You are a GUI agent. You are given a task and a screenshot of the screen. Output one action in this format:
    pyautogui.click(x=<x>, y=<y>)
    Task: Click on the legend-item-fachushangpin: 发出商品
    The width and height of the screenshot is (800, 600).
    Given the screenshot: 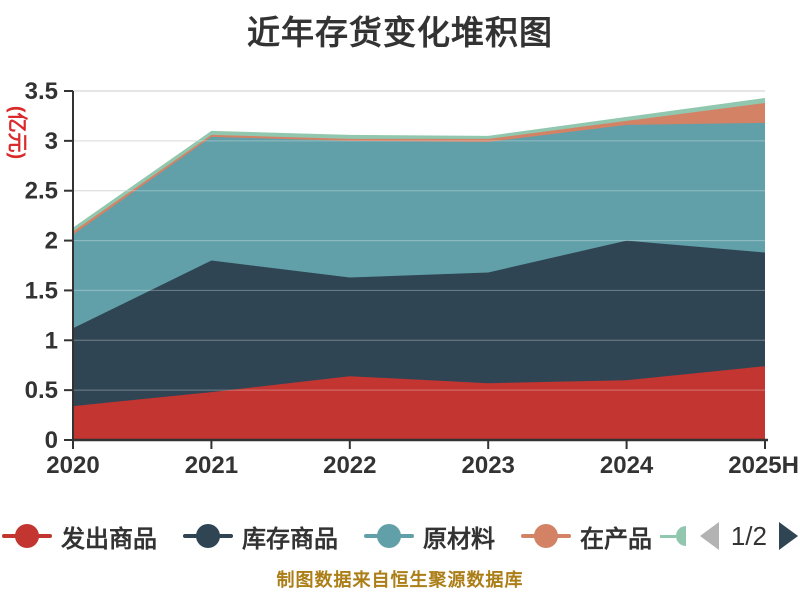 What is the action you would take?
    pyautogui.click(x=79, y=536)
    